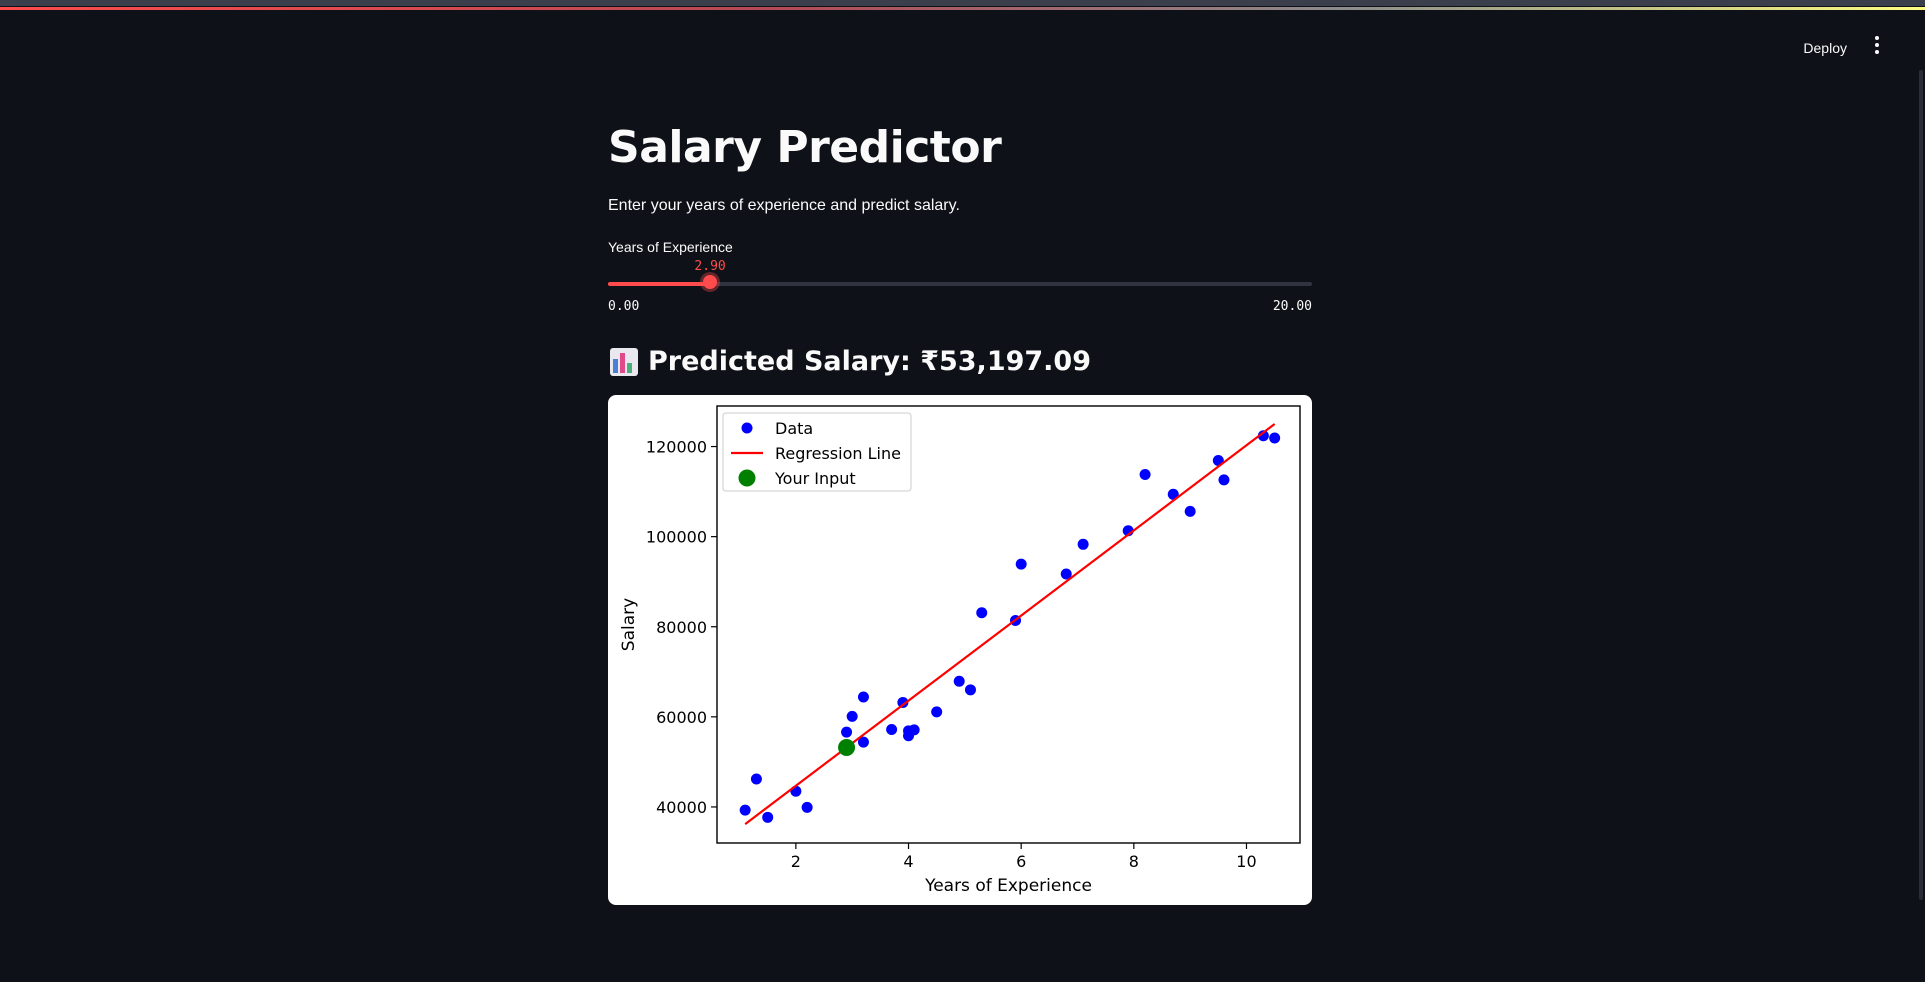  Describe the element at coordinates (1825, 48) in the screenshot. I see `deploy-button: Deploy` at that location.